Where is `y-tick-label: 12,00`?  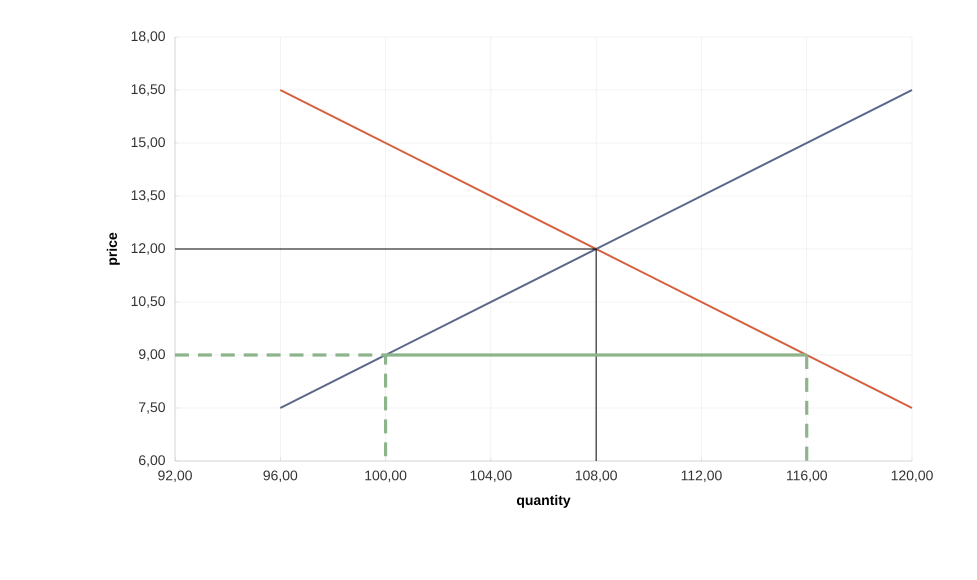
y-tick-label: 12,00 is located at coordinates (148, 249).